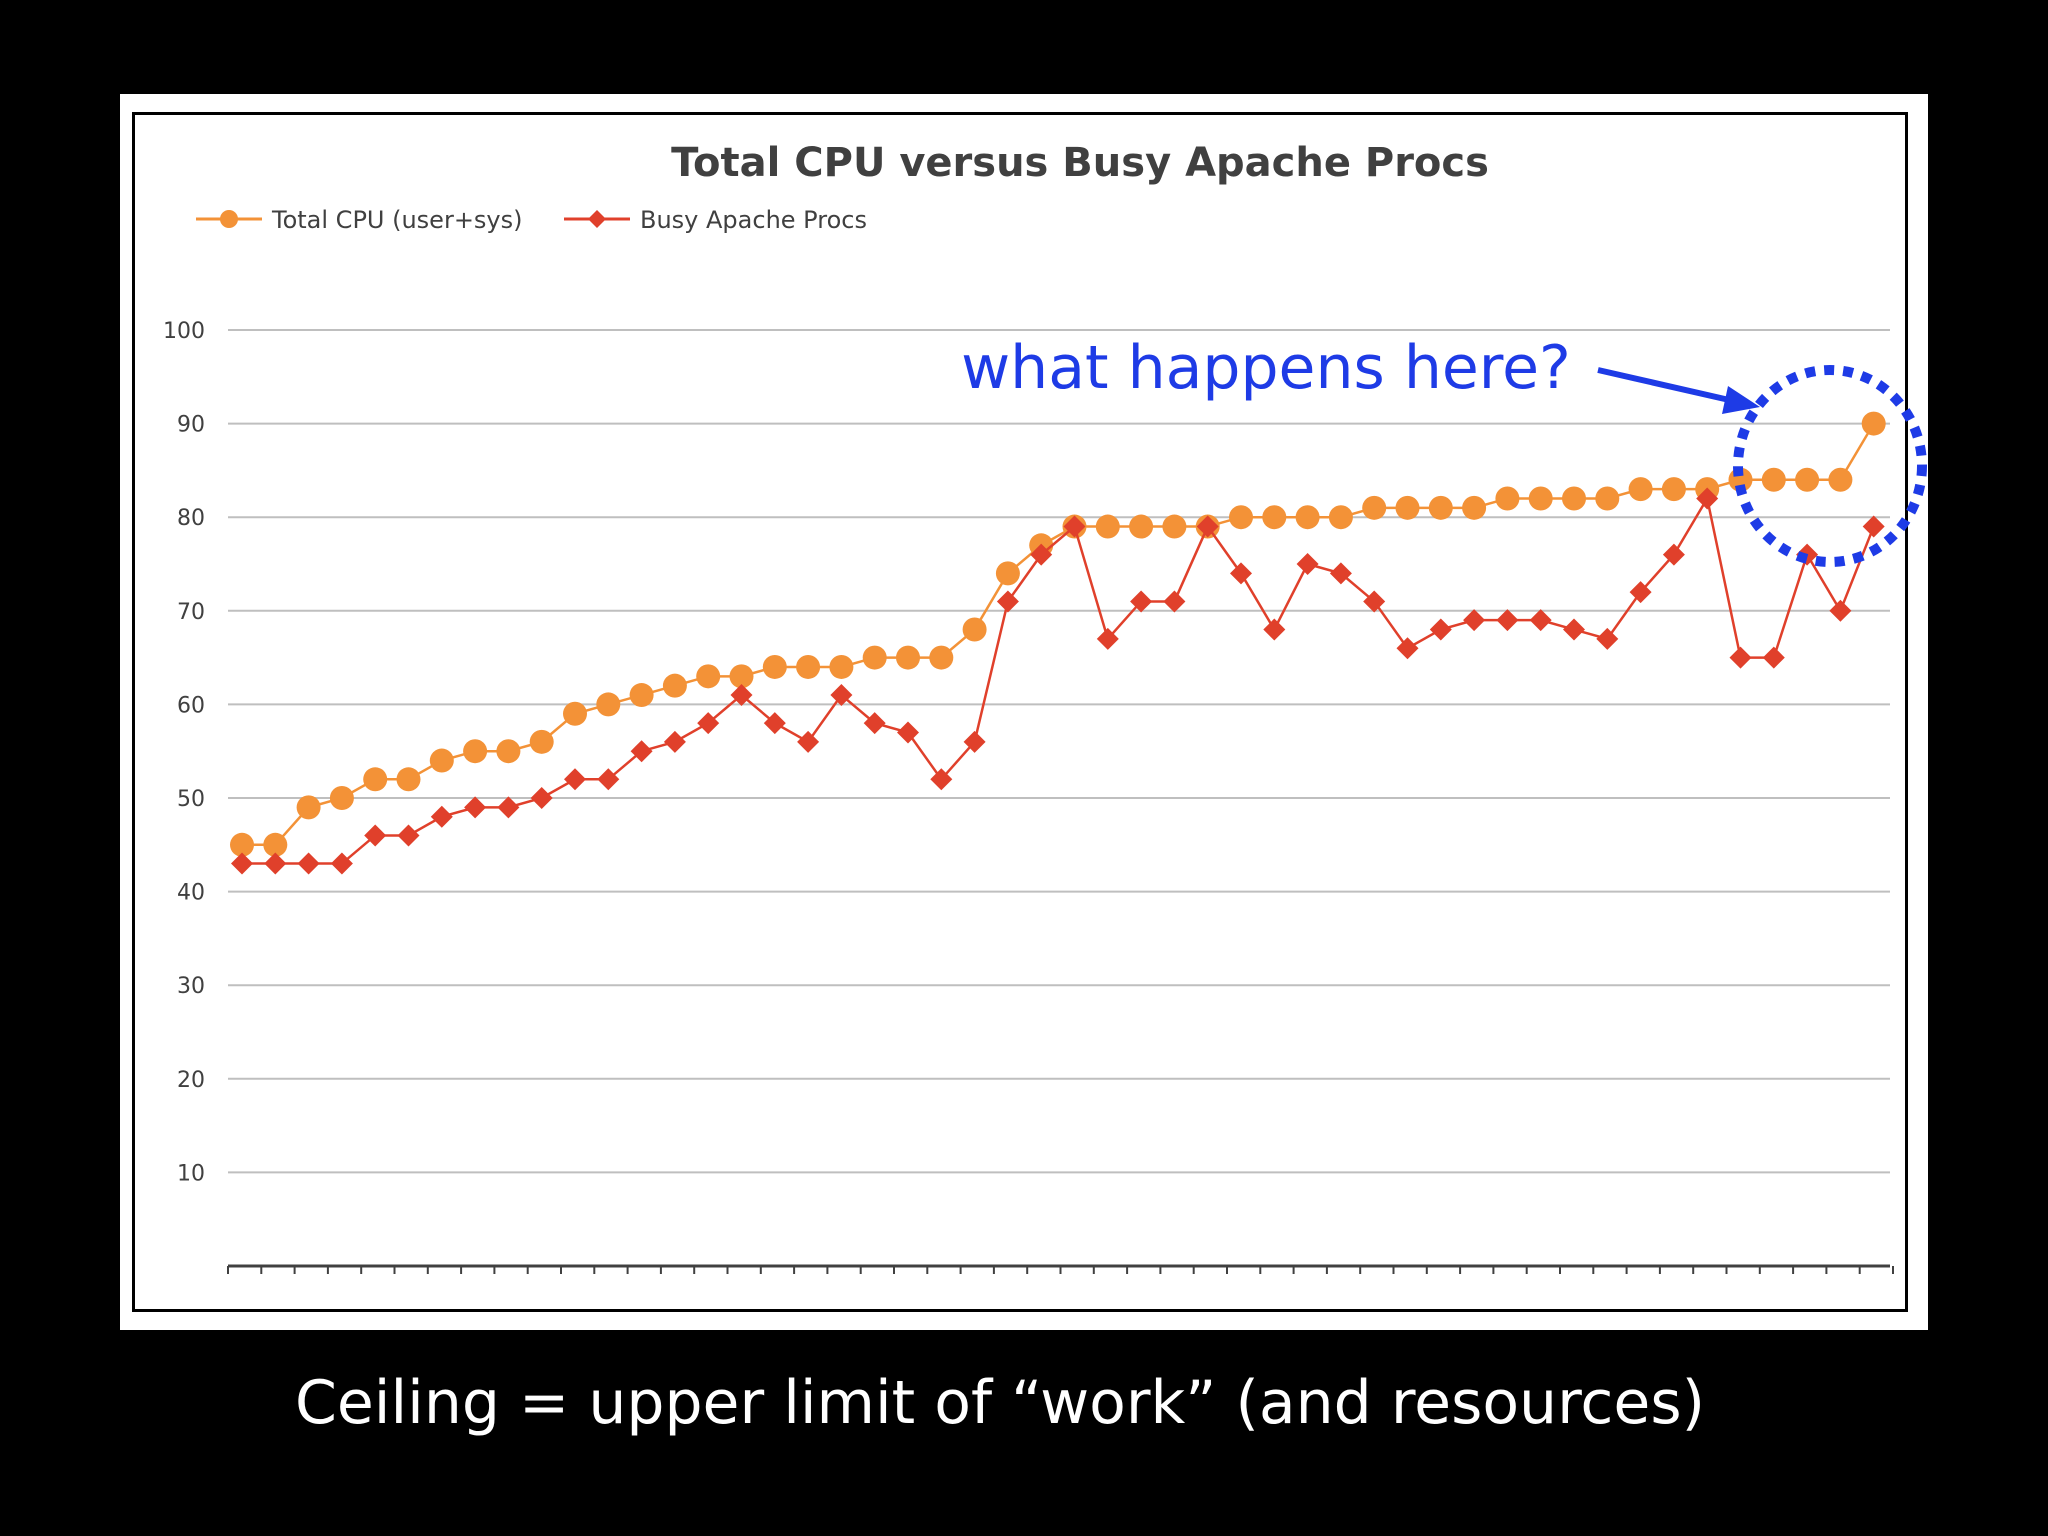 The height and width of the screenshot is (1536, 2048). What do you see at coordinates (531, 220) in the screenshot?
I see `chart-legend: Total CPU (user+sys) Busy Apache Procs` at bounding box center [531, 220].